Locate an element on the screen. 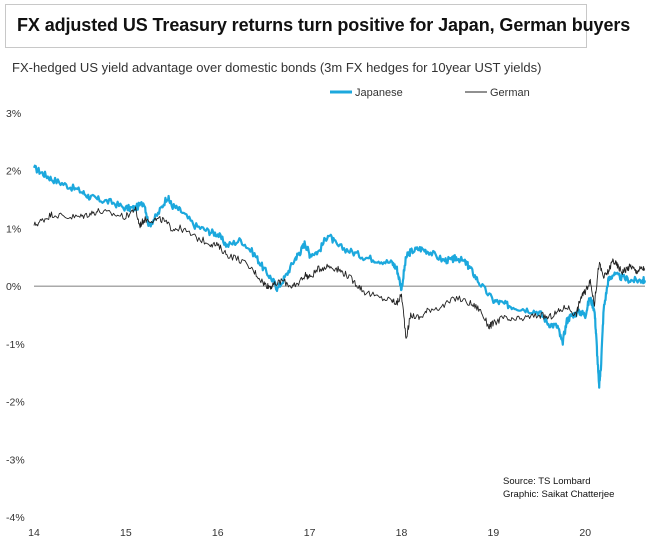  source-note: Source: TS Lombard is located at coordinates (546, 481).